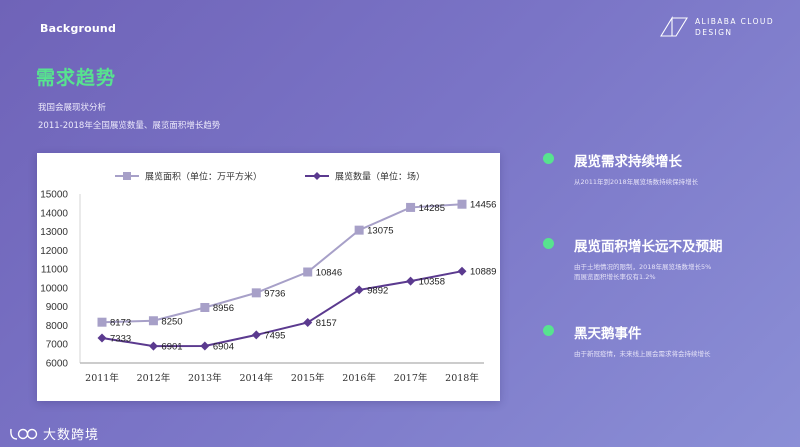  Describe the element at coordinates (129, 126) in the screenshot. I see `subtitle-trend: 2011-2018年全国展览数量、展览面积增长趋势` at that location.